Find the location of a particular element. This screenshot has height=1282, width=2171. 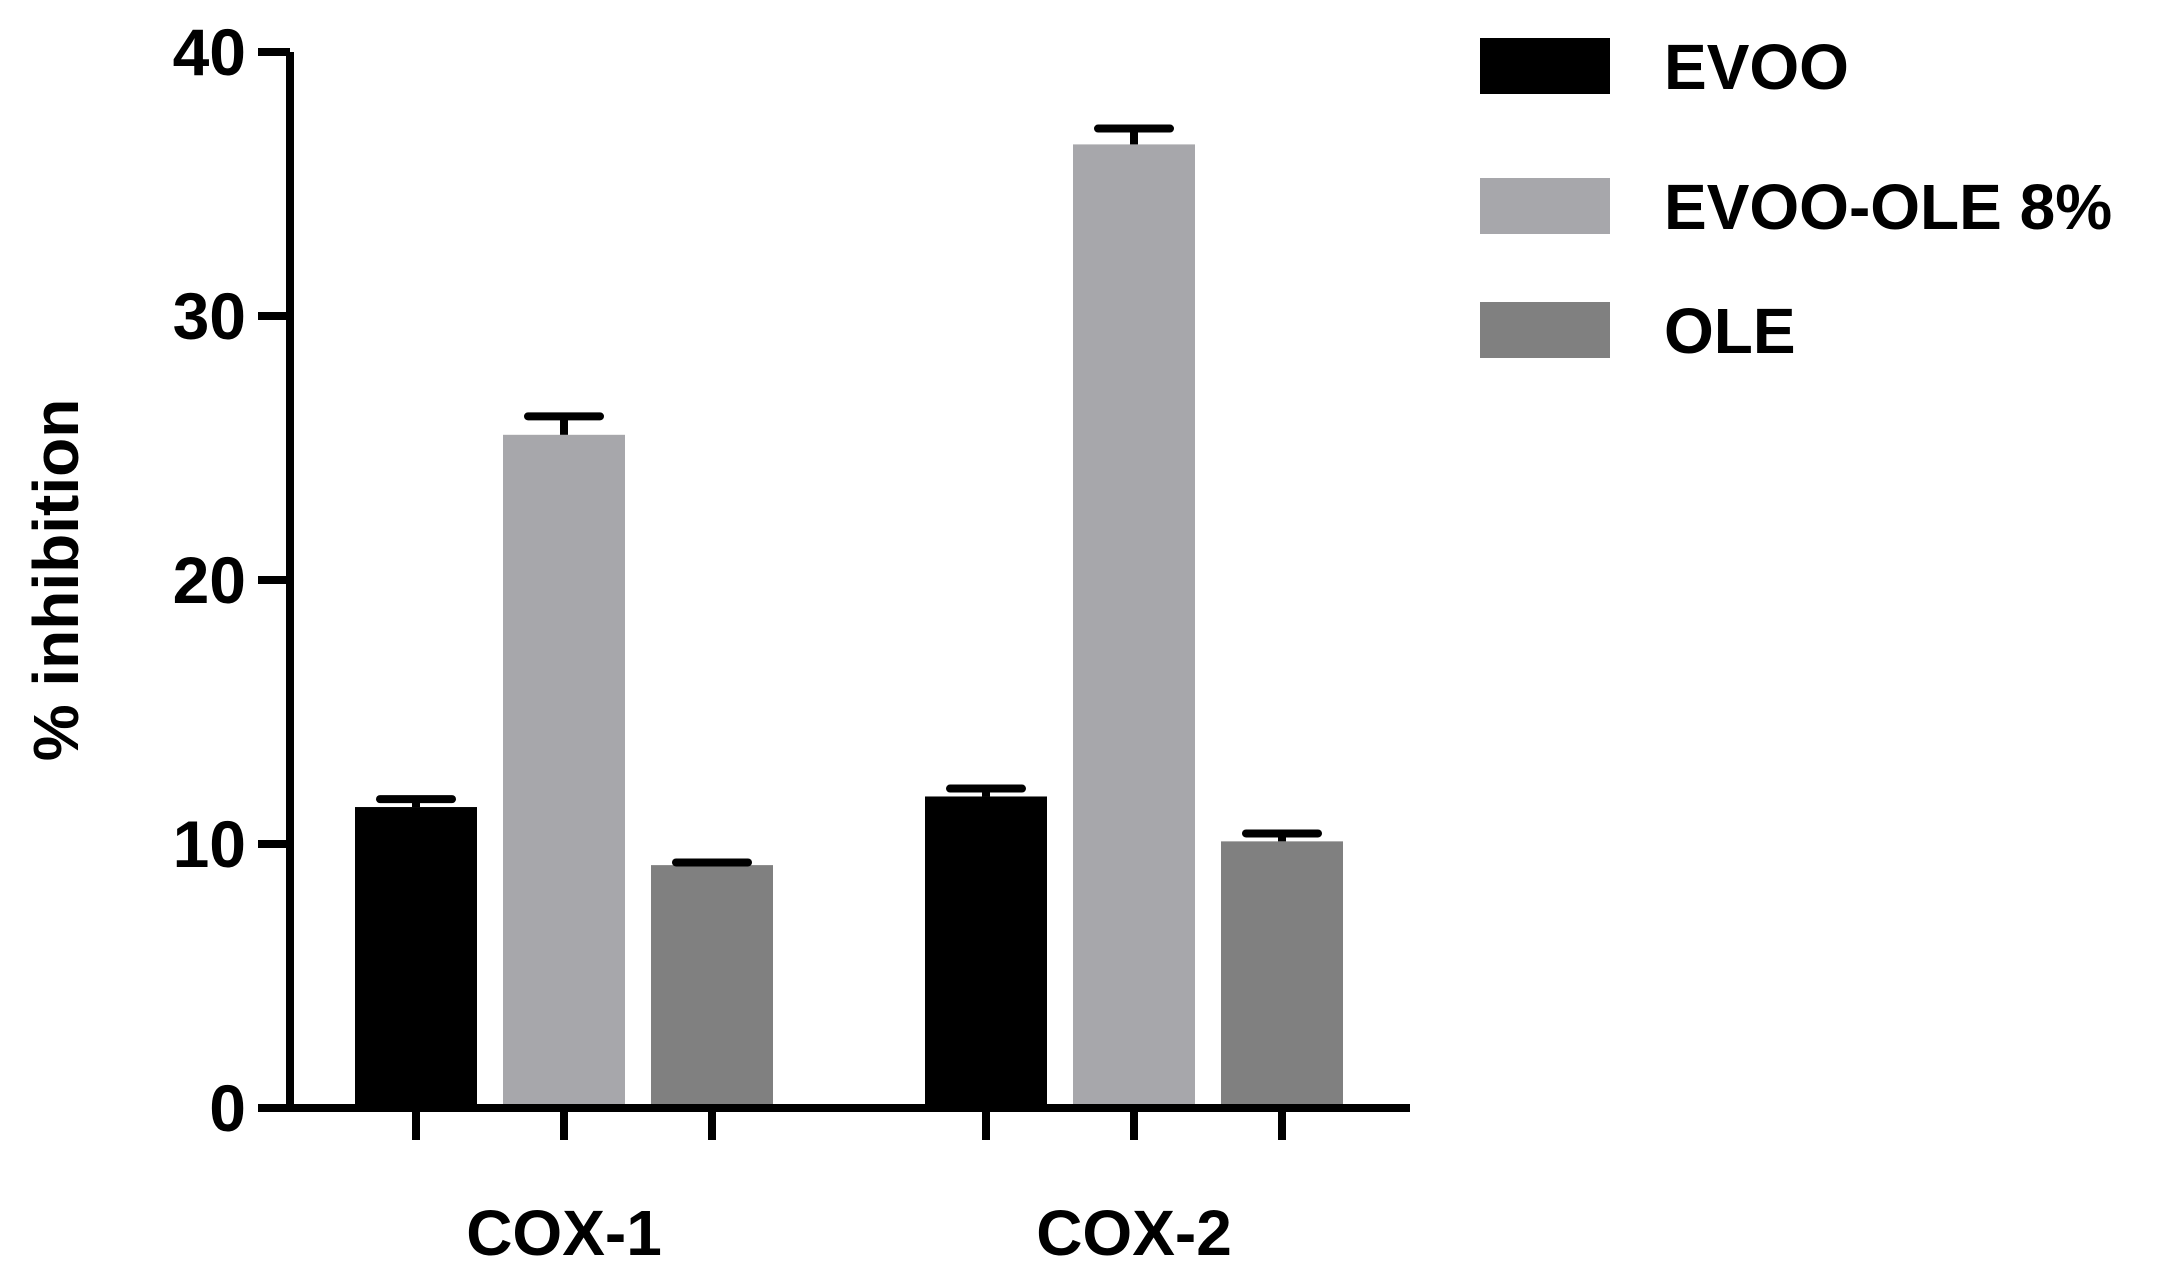

bar-cox-1-ole is located at coordinates (712, 986).